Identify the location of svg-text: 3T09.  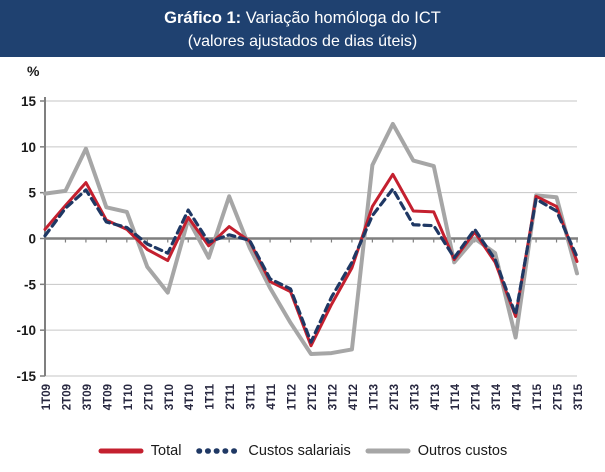
(88, 397).